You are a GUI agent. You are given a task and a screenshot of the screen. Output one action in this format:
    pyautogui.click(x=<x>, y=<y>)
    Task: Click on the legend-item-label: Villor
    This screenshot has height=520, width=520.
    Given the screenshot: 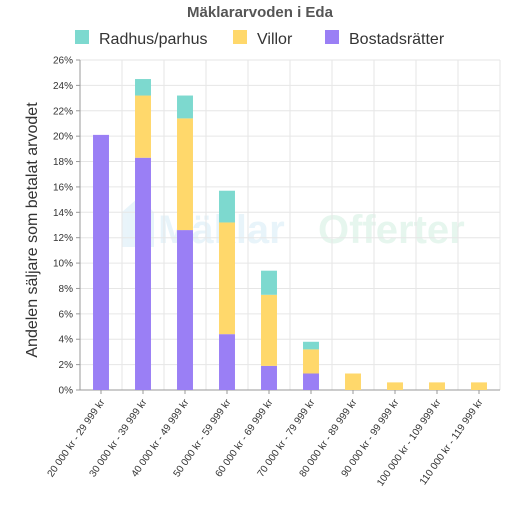 What is the action you would take?
    pyautogui.click(x=275, y=39)
    